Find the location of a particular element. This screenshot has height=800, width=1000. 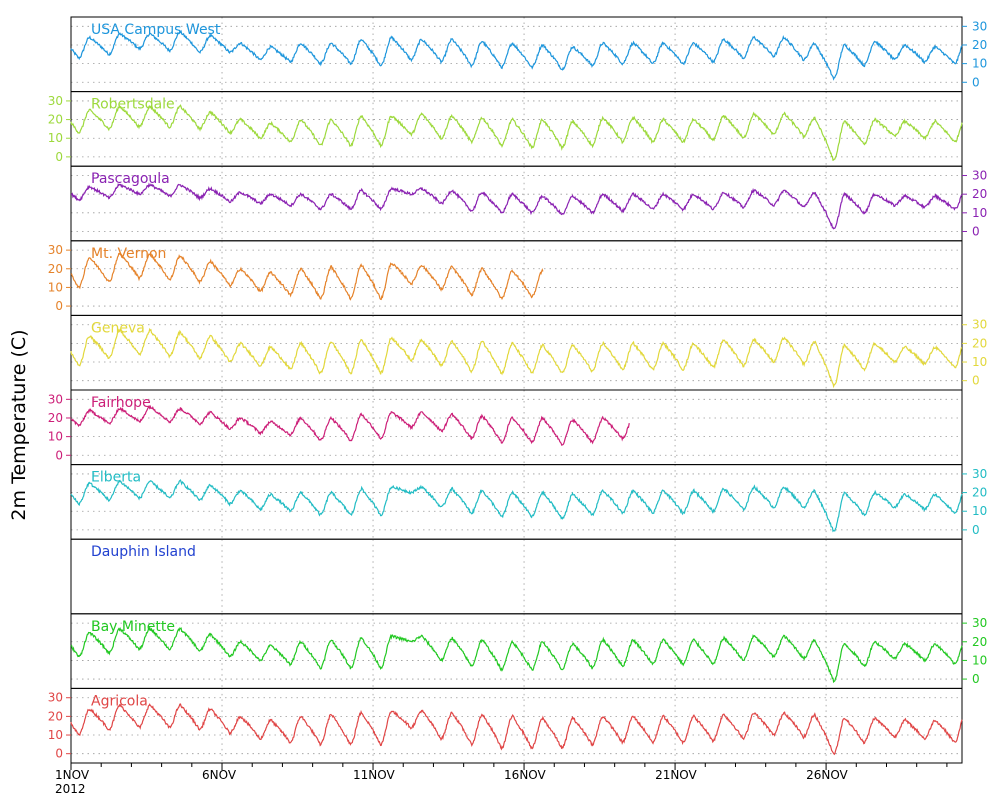

station-label: Agricola is located at coordinates (119, 701).